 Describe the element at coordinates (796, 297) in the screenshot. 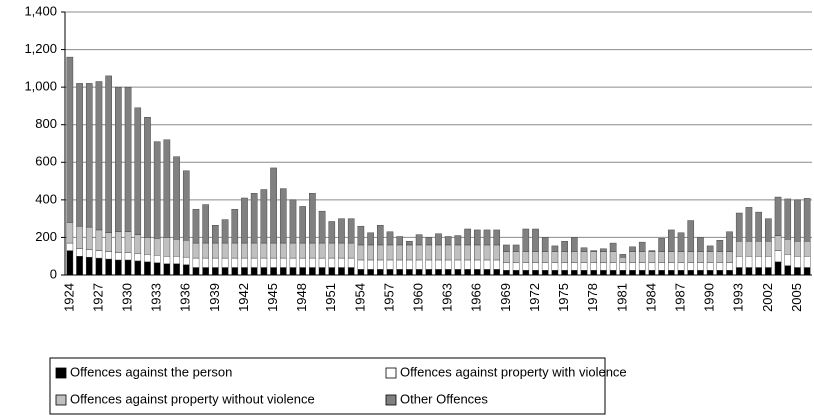

I see `x-tick-label: 2005` at that location.